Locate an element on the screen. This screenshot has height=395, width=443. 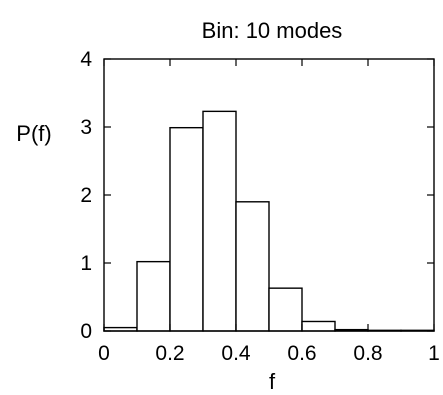
x-tick-label: 1 is located at coordinates (434, 353).